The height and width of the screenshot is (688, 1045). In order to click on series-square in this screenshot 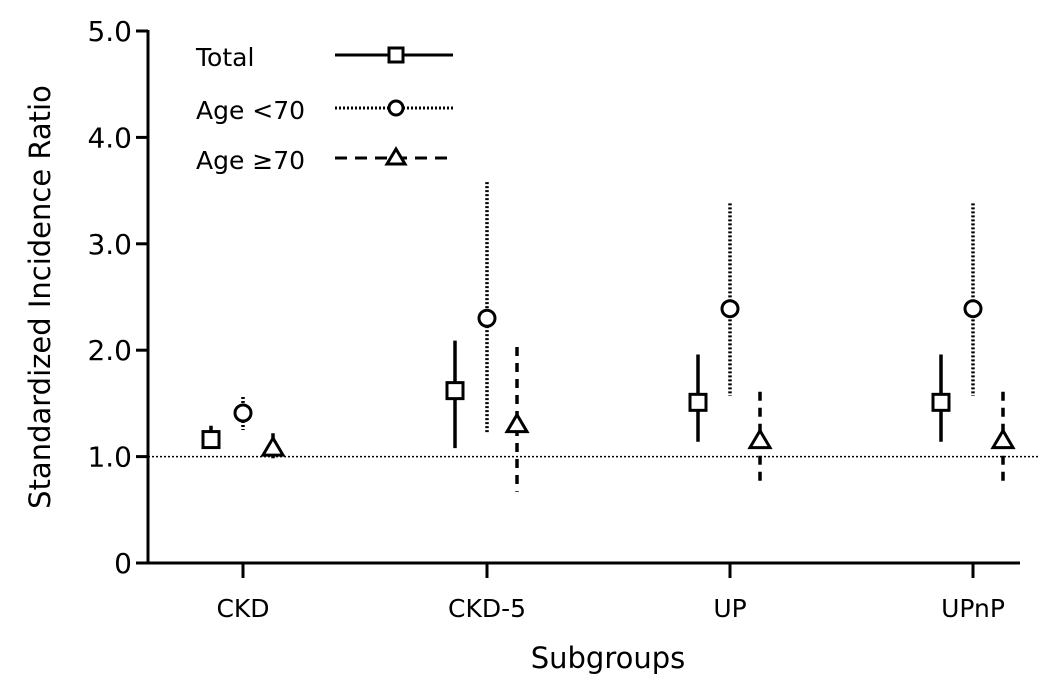, I will do `click(576, 395)`.